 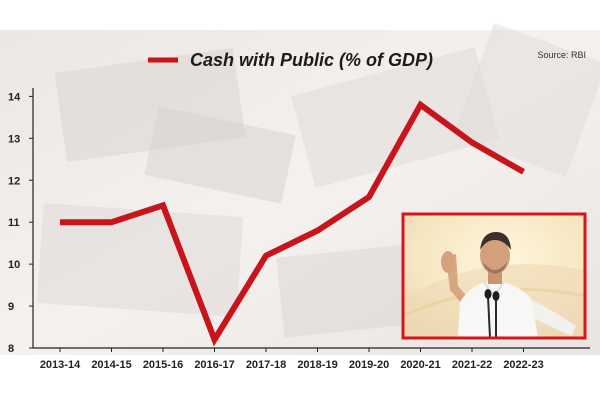 What do you see at coordinates (111, 365) in the screenshot?
I see `x-tick-label: 2014-15` at bounding box center [111, 365].